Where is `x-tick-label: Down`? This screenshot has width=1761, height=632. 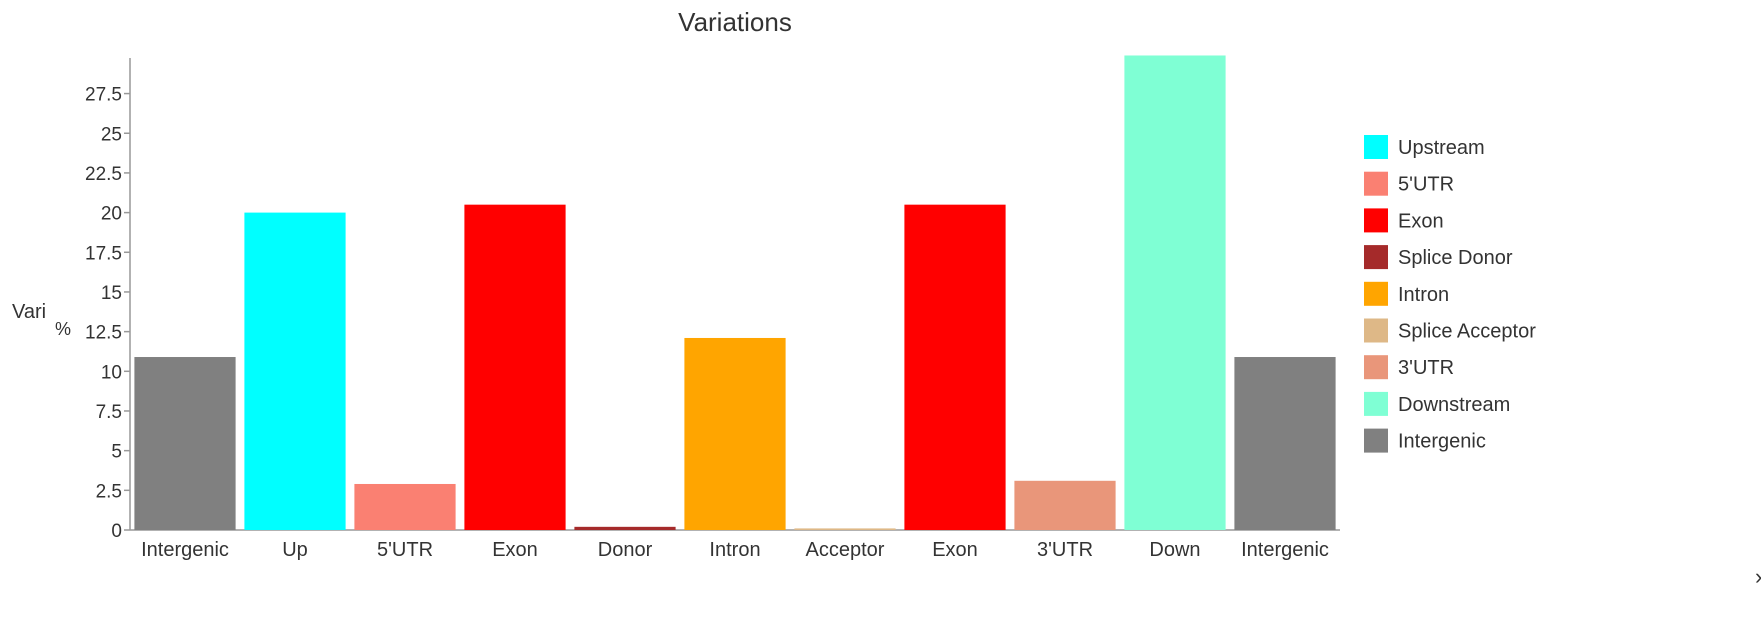 x-tick-label: Down is located at coordinates (1174, 550).